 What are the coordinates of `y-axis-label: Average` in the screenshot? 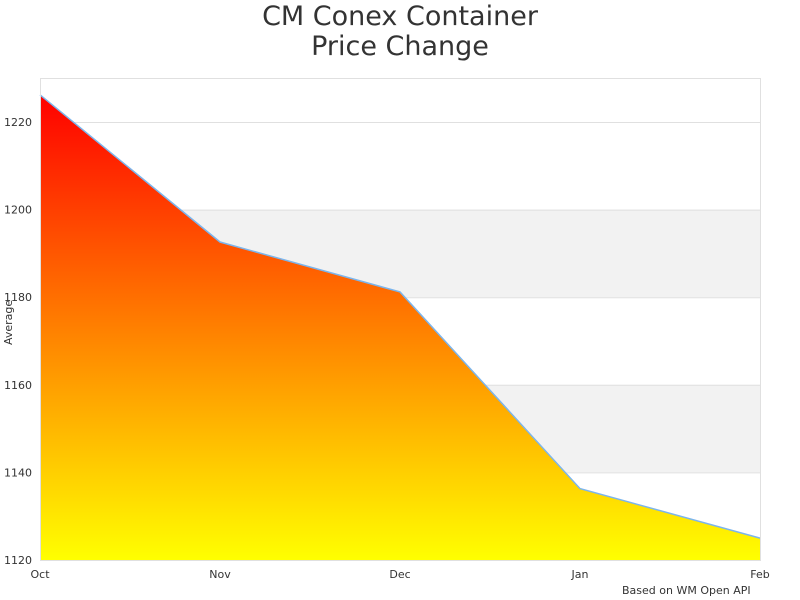 It's located at (8, 322).